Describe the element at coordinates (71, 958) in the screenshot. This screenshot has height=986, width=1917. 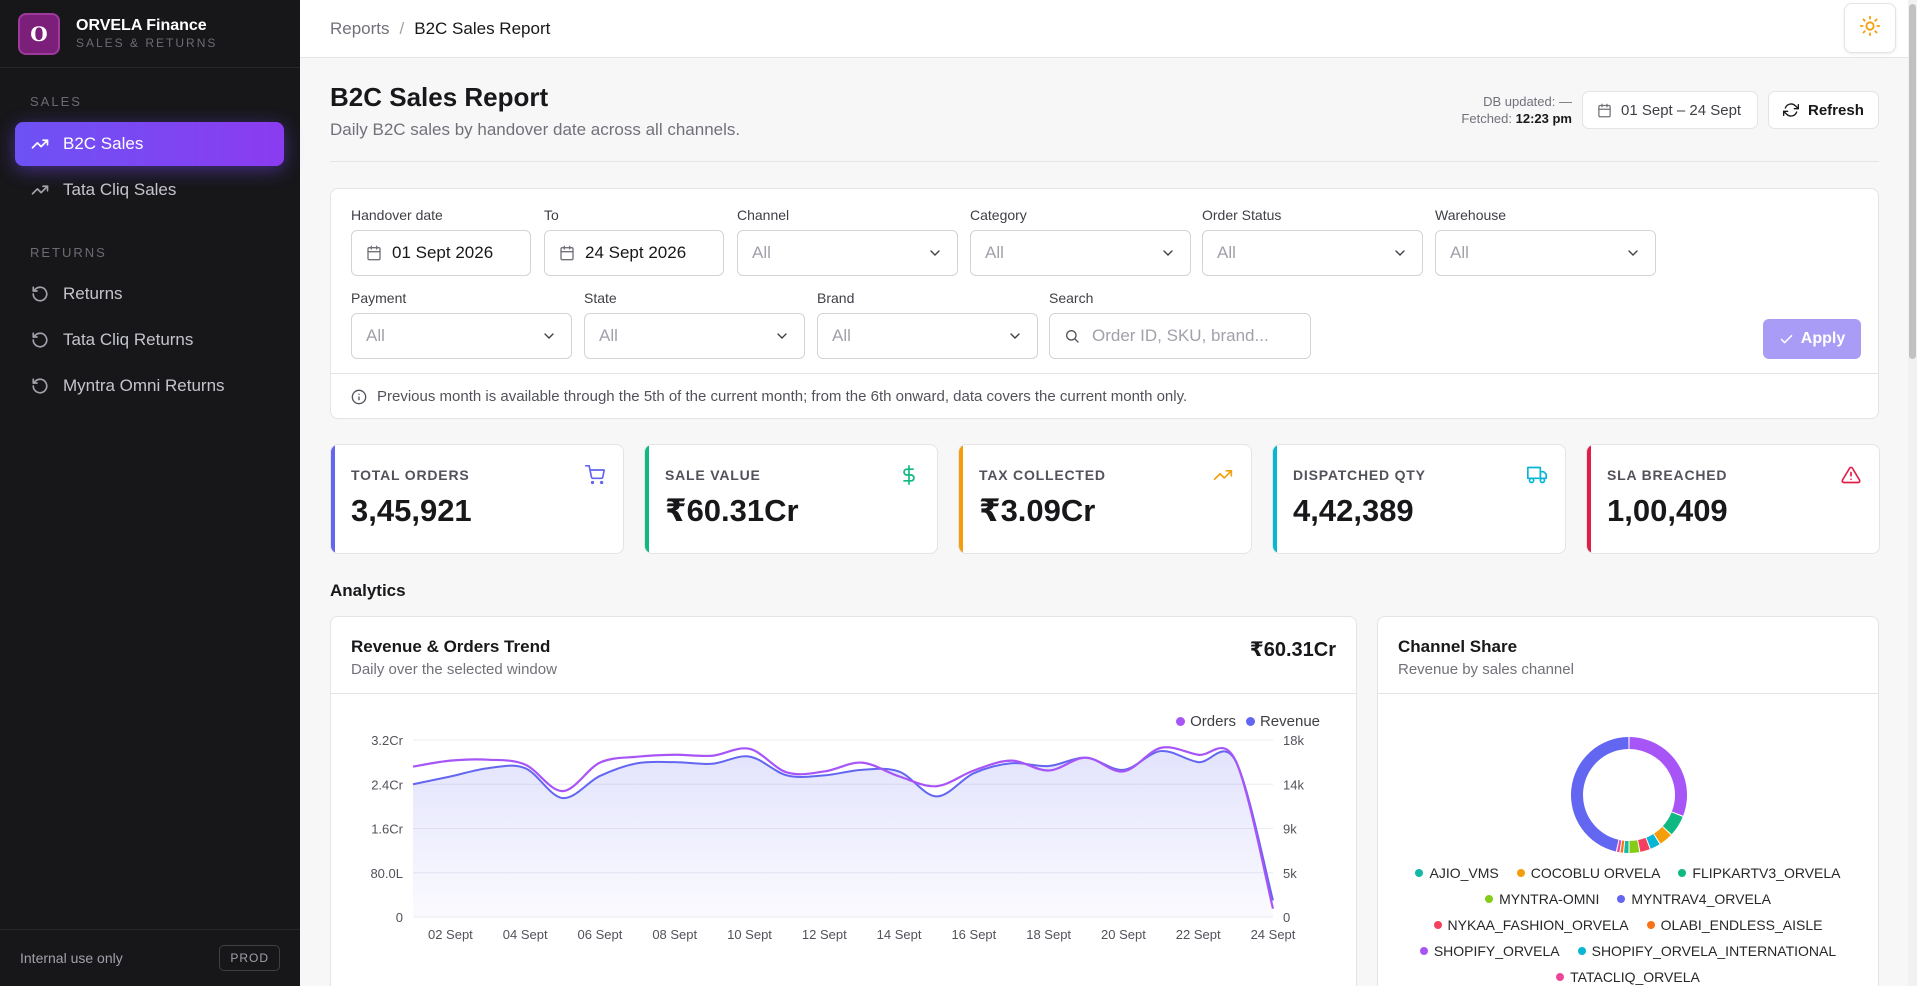
I see `footer-text: Internal use only` at that location.